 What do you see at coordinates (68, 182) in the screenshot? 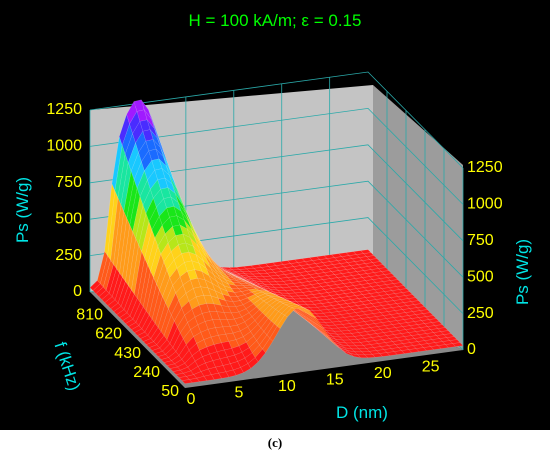
I see `z-tick-label-left: 750` at bounding box center [68, 182].